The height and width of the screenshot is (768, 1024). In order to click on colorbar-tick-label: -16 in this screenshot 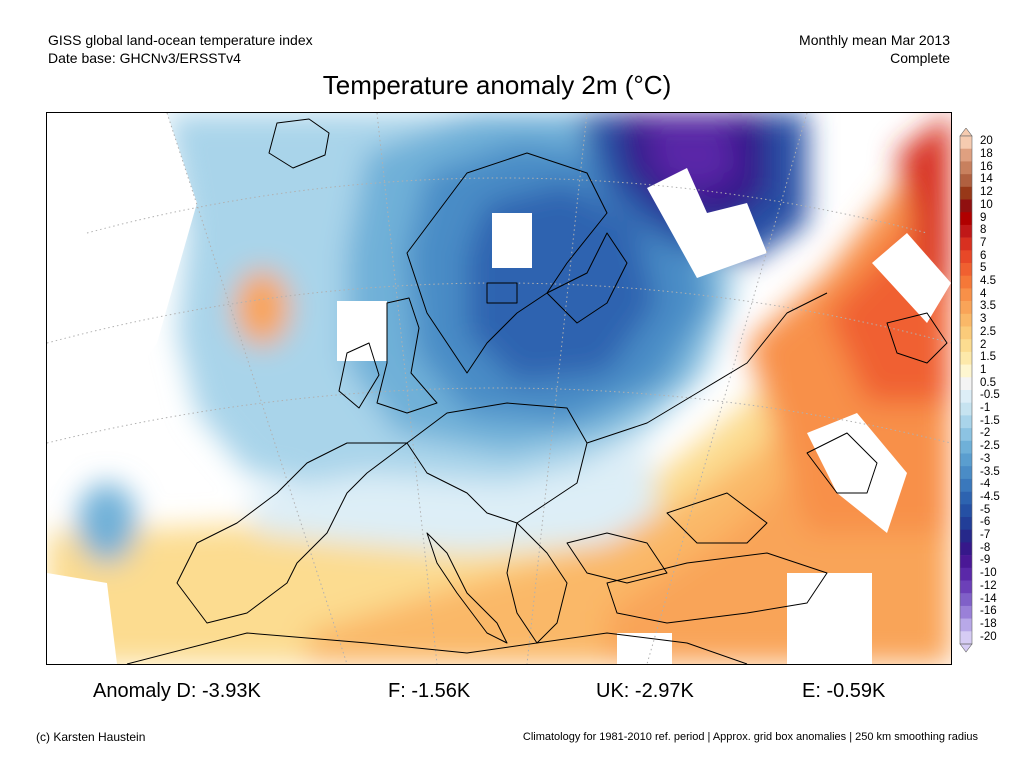, I will do `click(988, 611)`.